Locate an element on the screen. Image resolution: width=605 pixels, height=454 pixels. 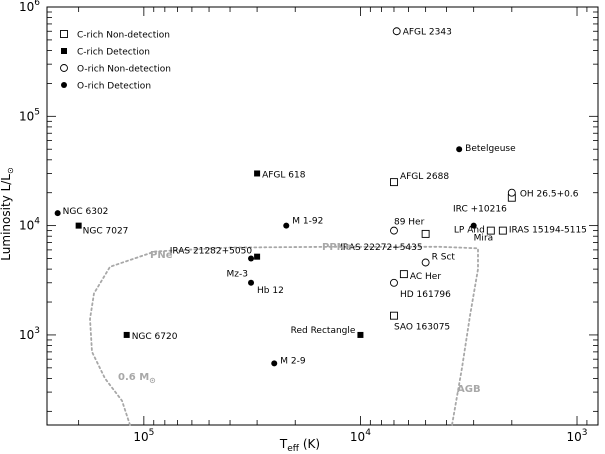
data-point-label: AFGL 2688 is located at coordinates (424, 177).